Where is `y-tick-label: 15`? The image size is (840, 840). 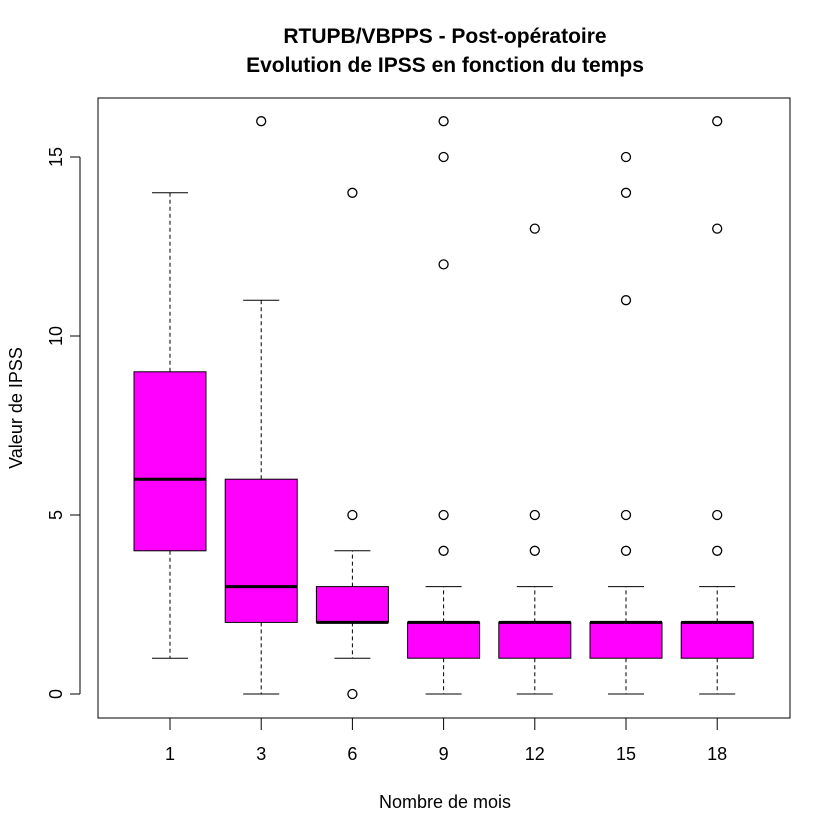
y-tick-label: 15 is located at coordinates (56, 157).